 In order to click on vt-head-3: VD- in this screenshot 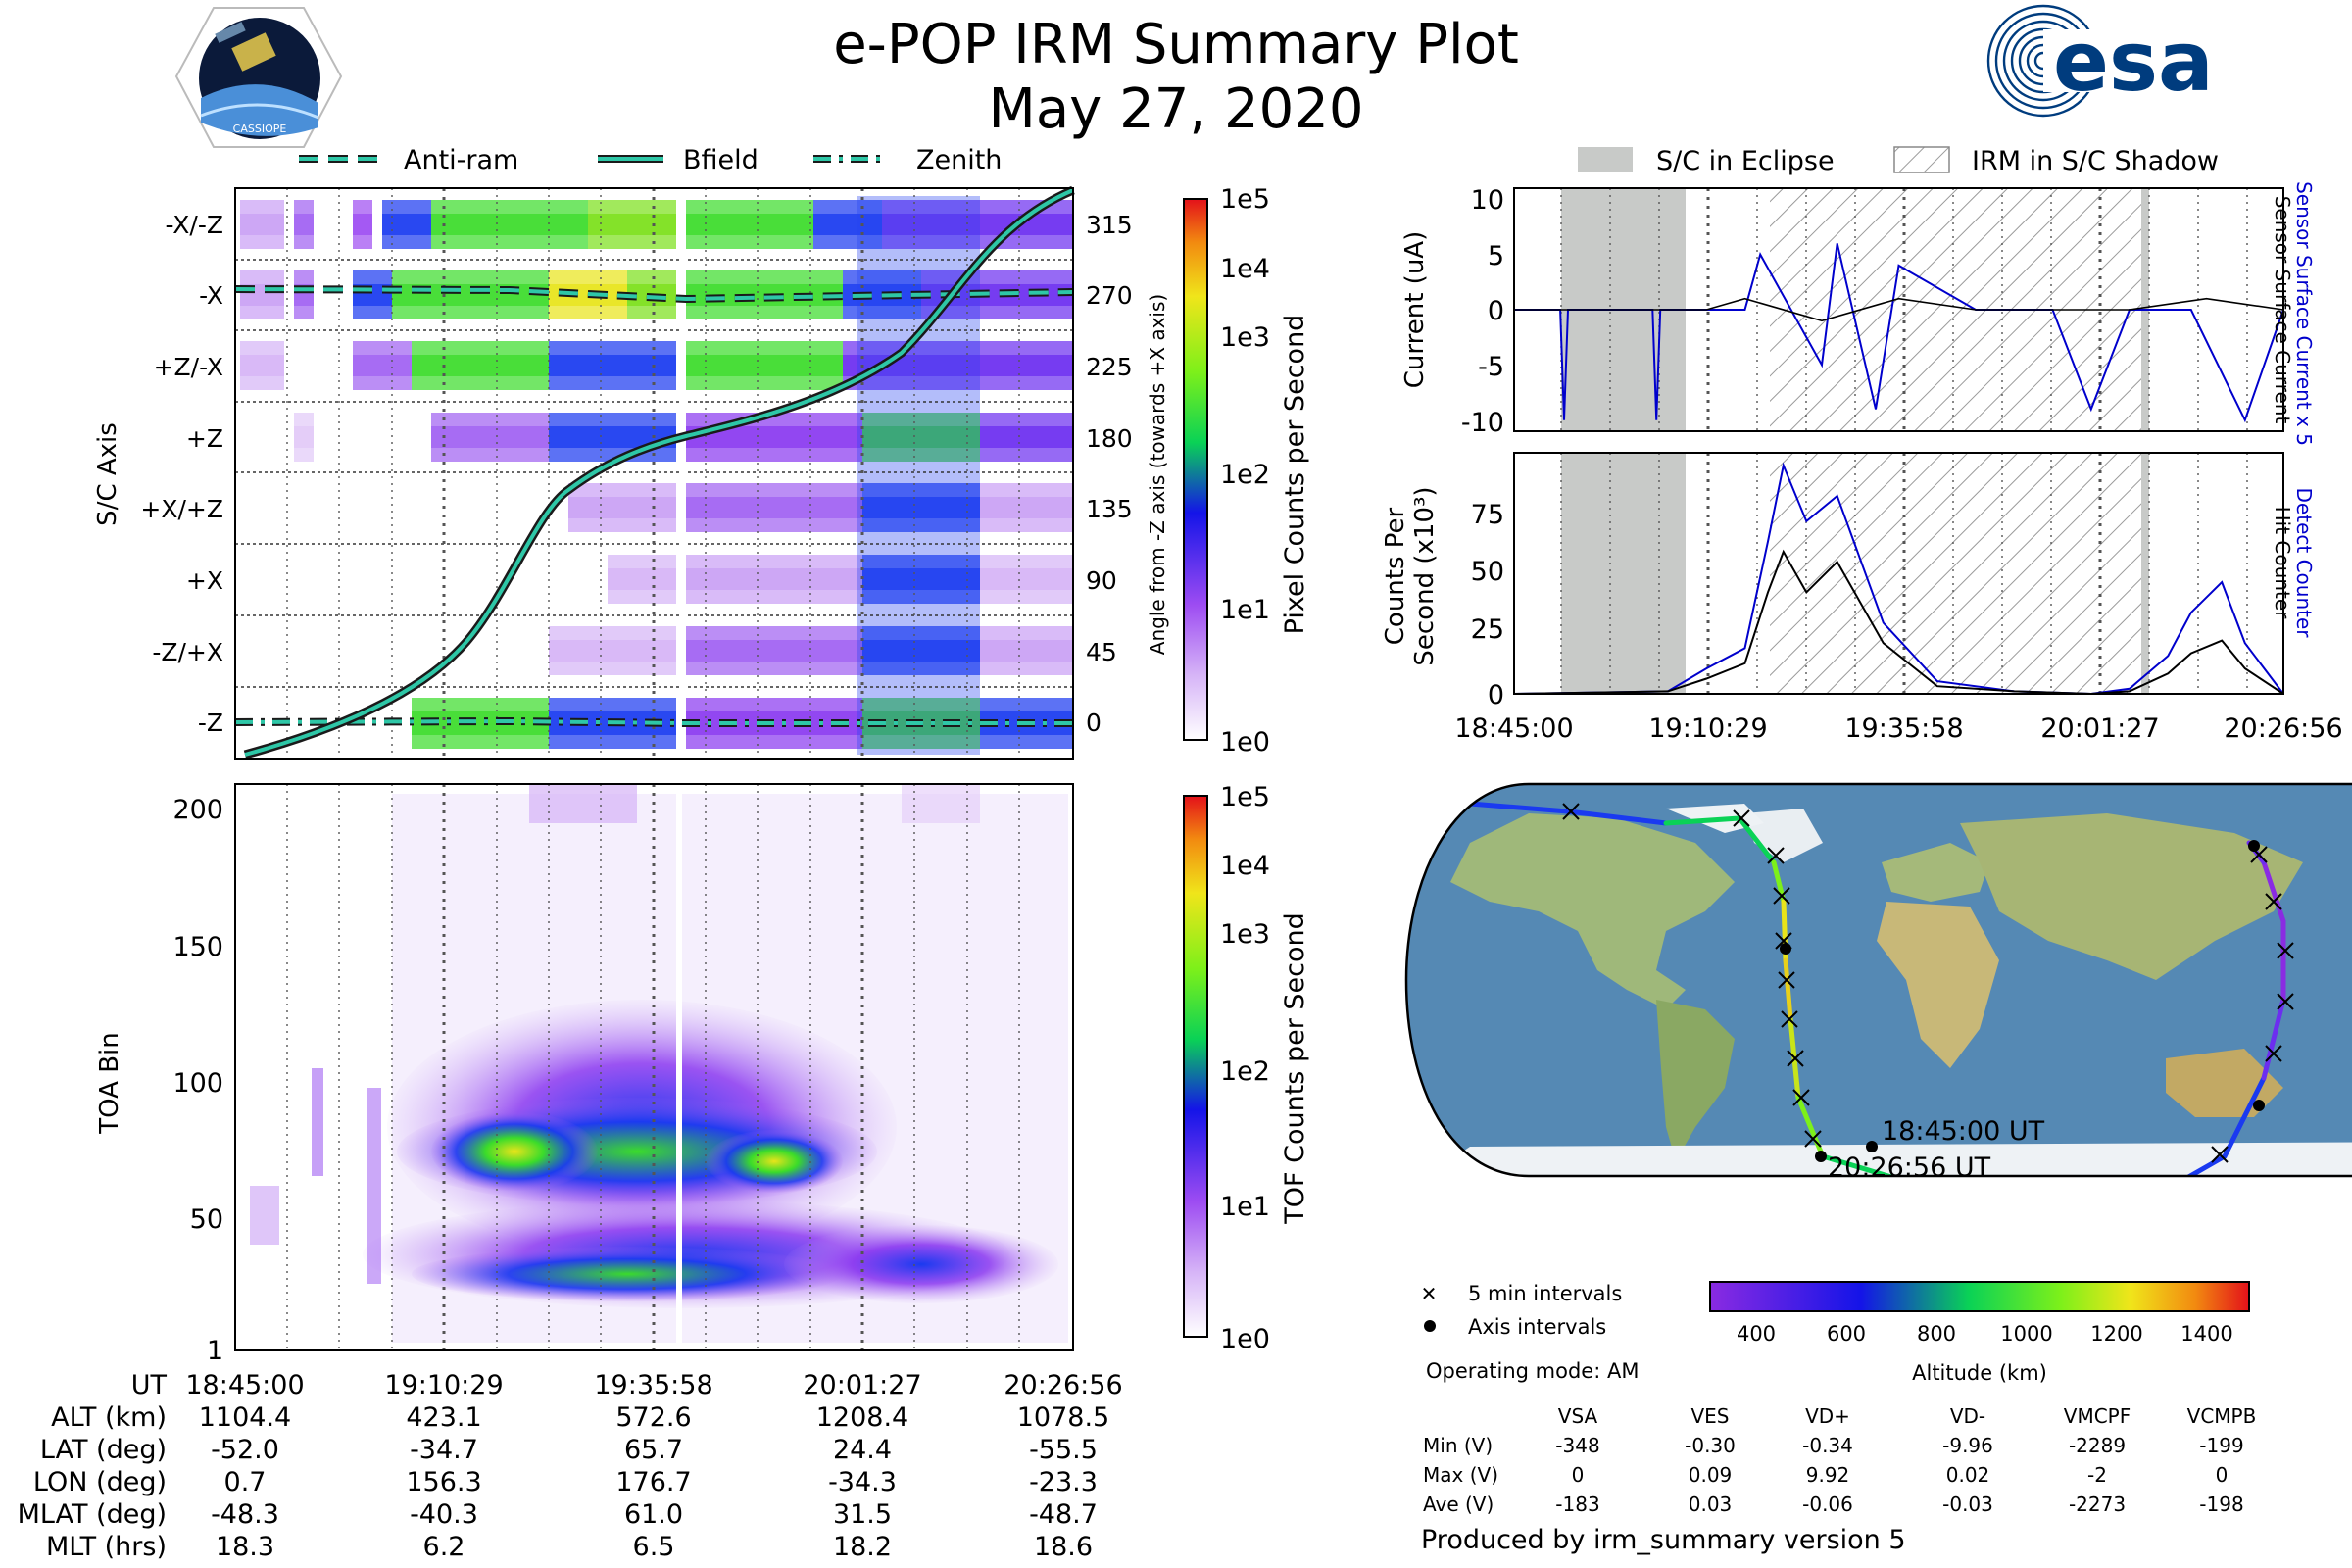, I will do `click(1967, 1416)`.